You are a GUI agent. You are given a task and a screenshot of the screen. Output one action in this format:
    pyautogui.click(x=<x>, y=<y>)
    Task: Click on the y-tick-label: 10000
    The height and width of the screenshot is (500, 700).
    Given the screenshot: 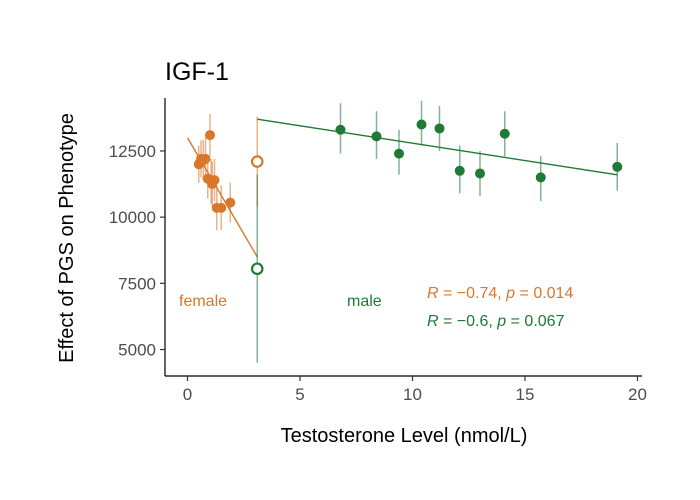 What is the action you would take?
    pyautogui.click(x=132, y=217)
    